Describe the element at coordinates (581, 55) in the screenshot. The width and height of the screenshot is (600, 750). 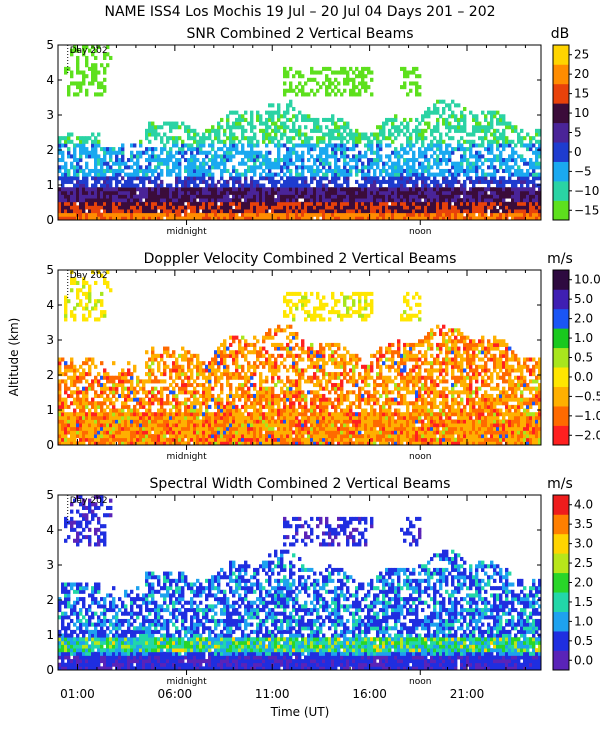
I see `colorbar-label: 25` at that location.